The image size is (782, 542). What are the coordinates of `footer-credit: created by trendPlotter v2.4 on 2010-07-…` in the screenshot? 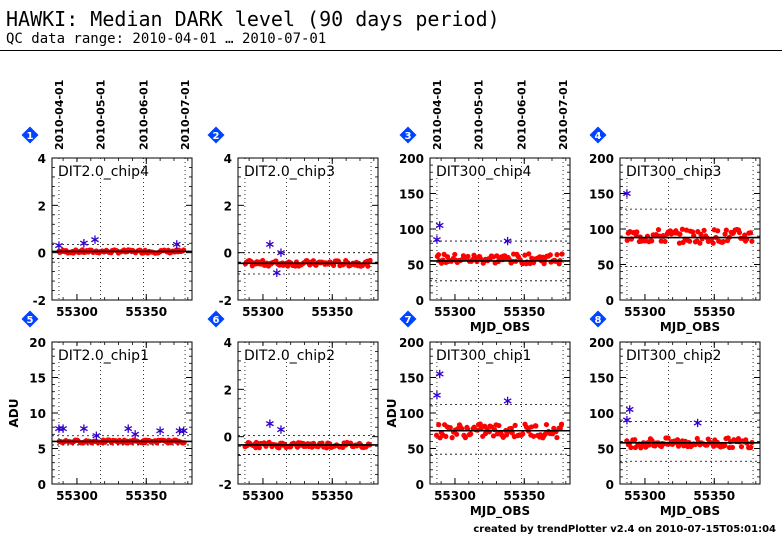 It's located at (624, 529).